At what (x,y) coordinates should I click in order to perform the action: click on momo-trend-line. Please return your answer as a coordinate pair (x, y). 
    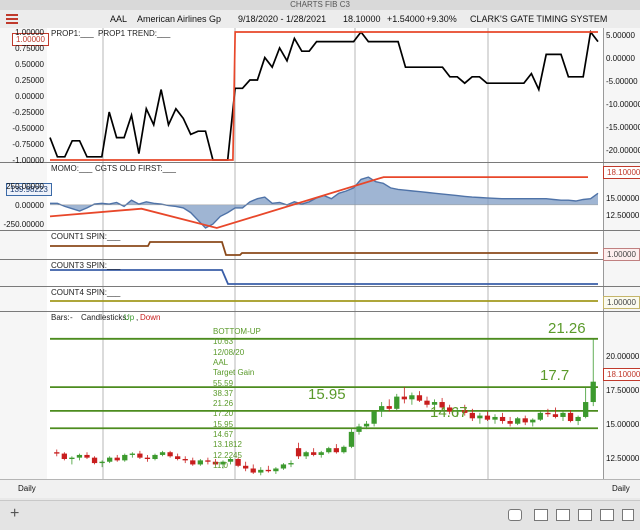
    Looking at the image, I should click on (318, 202).